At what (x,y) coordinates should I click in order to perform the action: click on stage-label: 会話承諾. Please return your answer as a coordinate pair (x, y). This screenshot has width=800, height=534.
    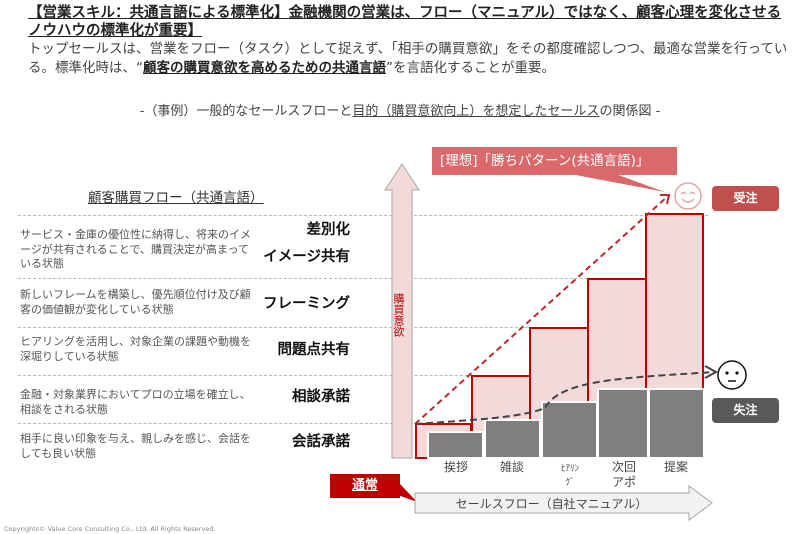
    Looking at the image, I should click on (321, 442).